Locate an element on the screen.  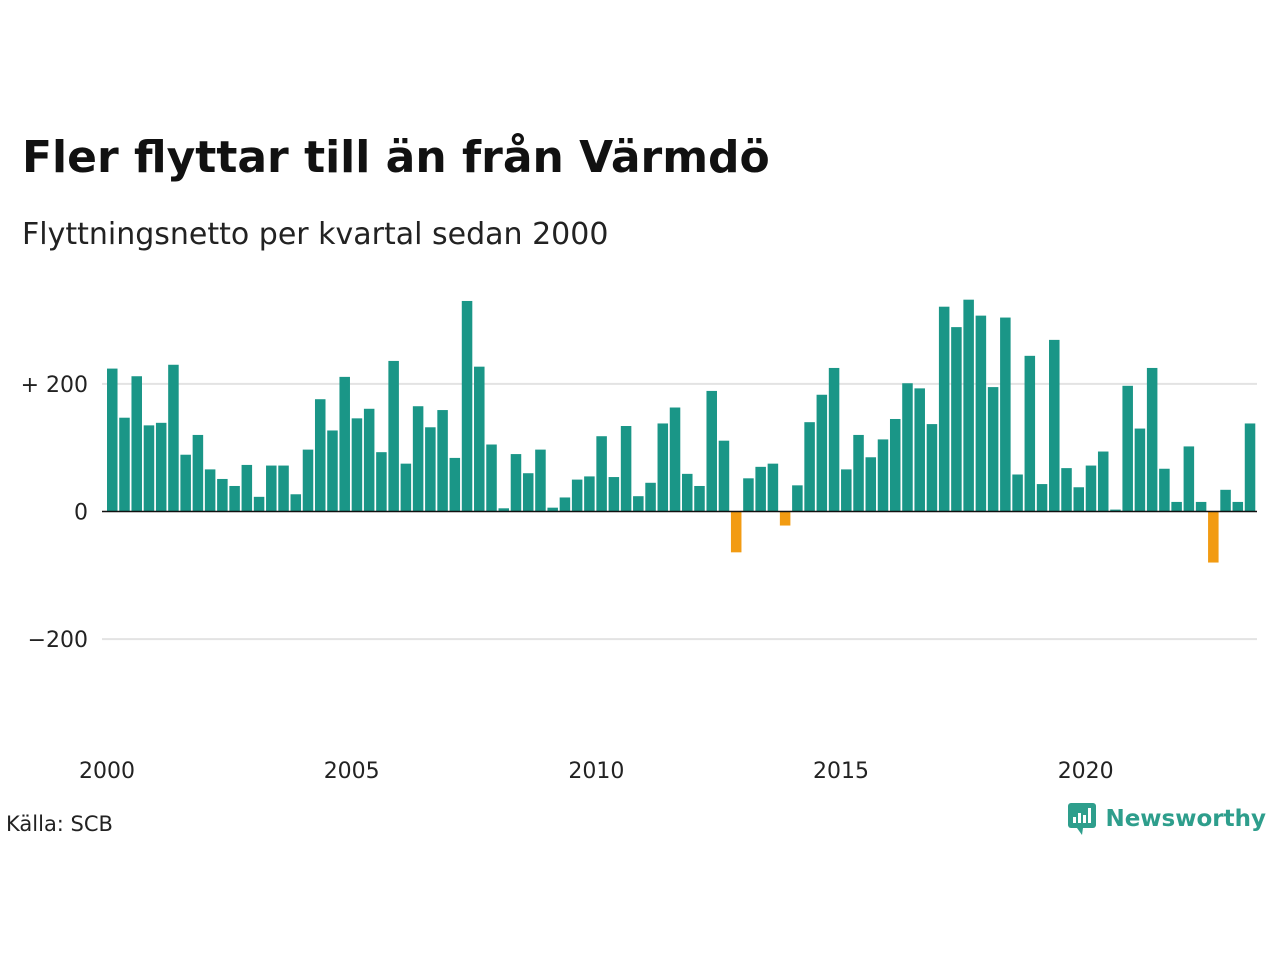
brand-name: Newsworthy is located at coordinates (1185, 819).